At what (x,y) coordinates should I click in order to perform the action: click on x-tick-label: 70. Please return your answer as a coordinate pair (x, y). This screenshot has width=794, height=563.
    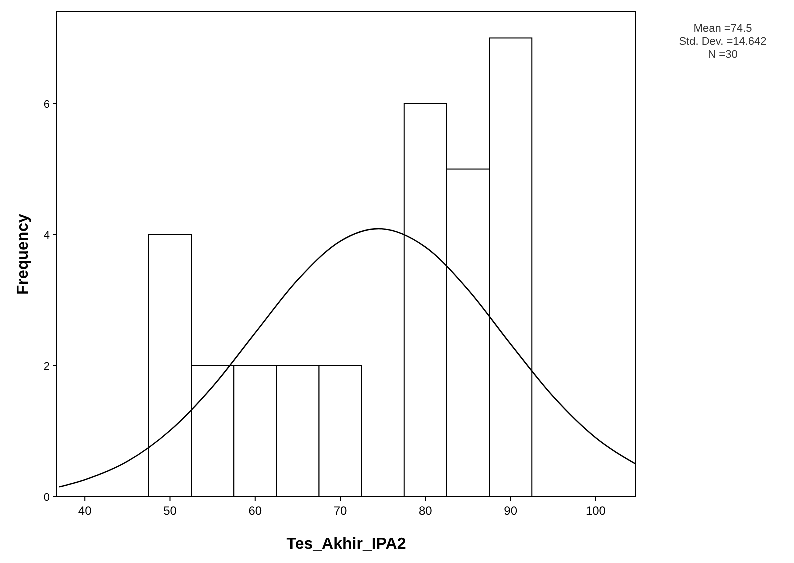
    Looking at the image, I should click on (341, 511).